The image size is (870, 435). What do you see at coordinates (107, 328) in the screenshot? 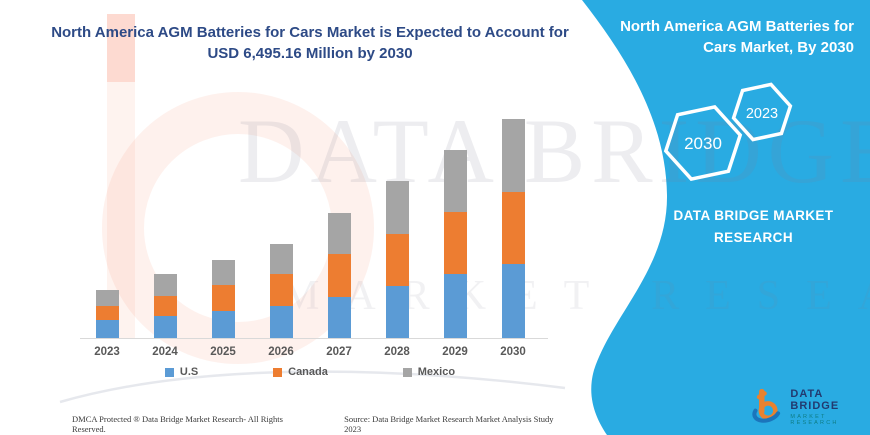
I see `bar-segment-us-2023` at bounding box center [107, 328].